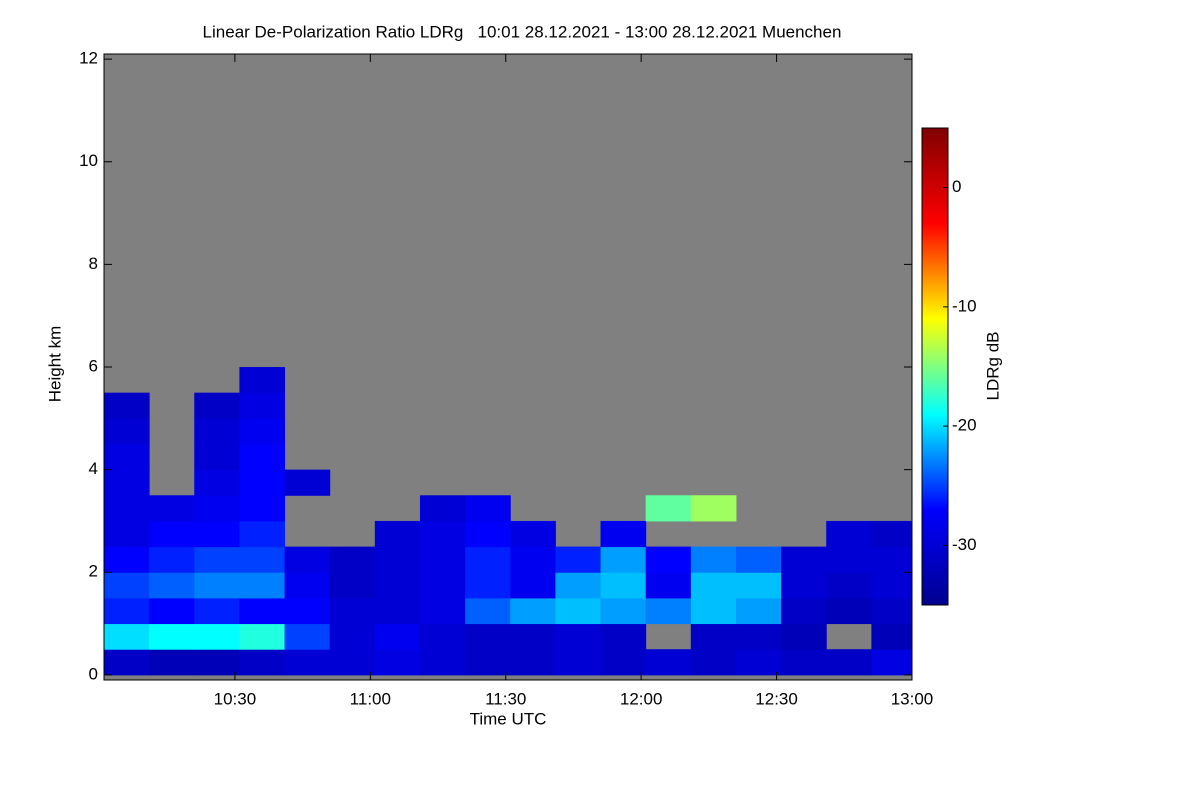  Describe the element at coordinates (93, 263) in the screenshot. I see `y-tick-label: 8` at that location.